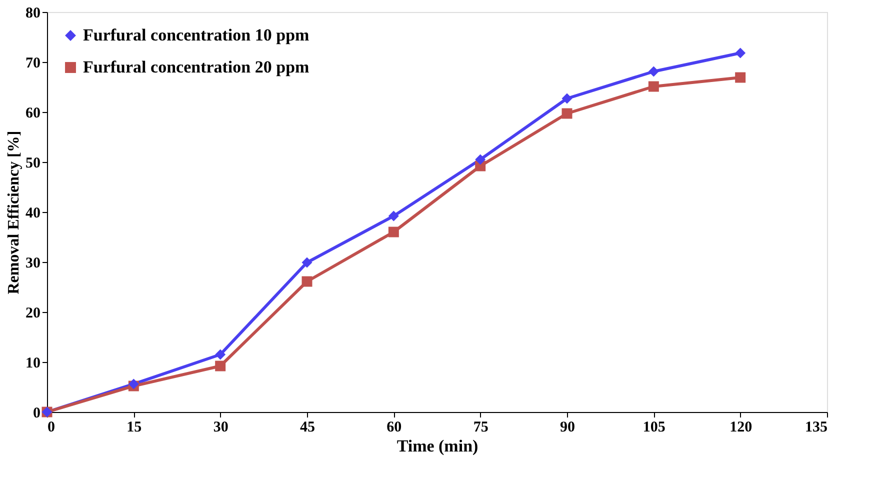 This screenshot has width=891, height=489. What do you see at coordinates (33, 114) in the screenshot?
I see `y-tick-label: 60` at bounding box center [33, 114].